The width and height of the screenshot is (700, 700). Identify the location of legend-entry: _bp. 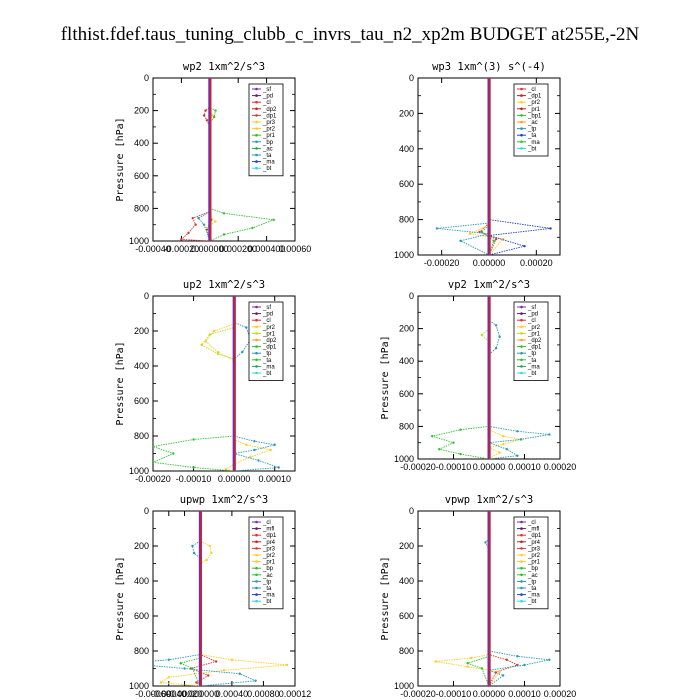
(533, 569).